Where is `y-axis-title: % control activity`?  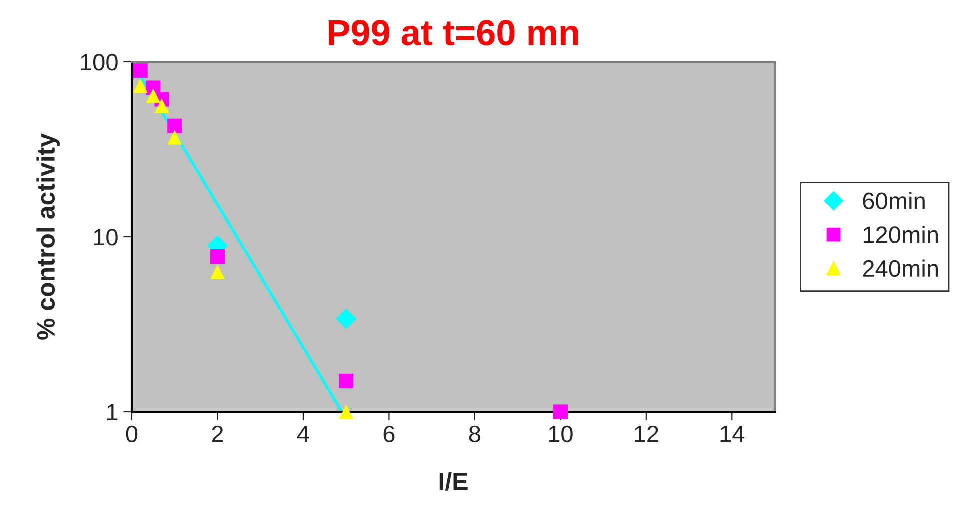 y-axis-title: % control activity is located at coordinates (48, 237).